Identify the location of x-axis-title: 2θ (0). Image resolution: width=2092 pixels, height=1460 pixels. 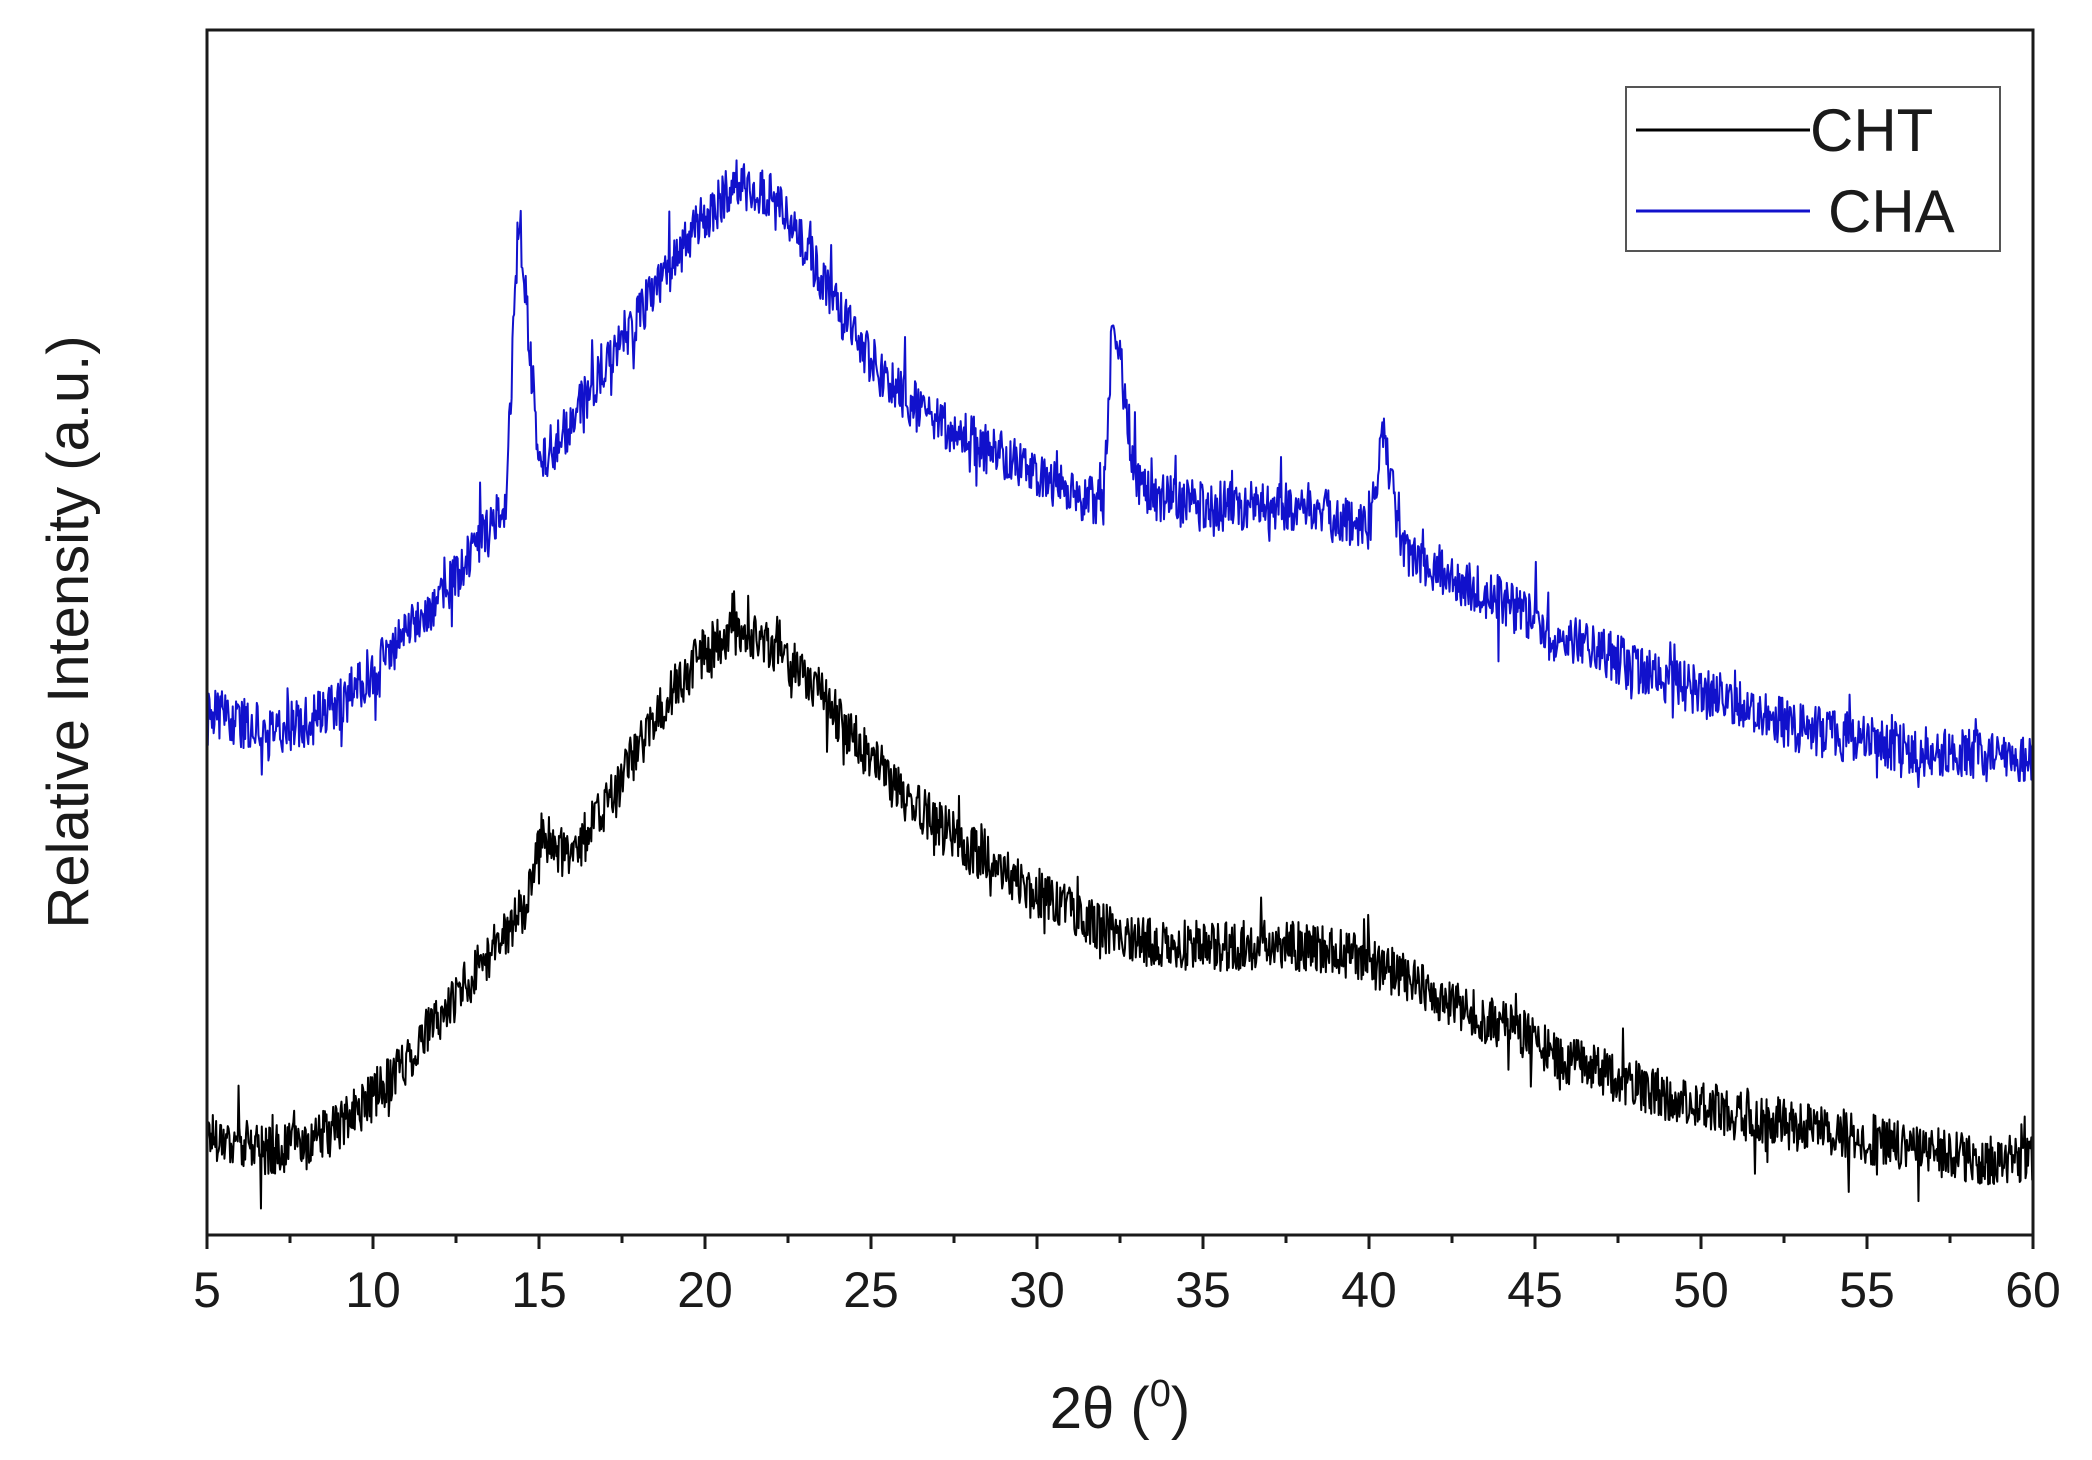
(1120, 1407).